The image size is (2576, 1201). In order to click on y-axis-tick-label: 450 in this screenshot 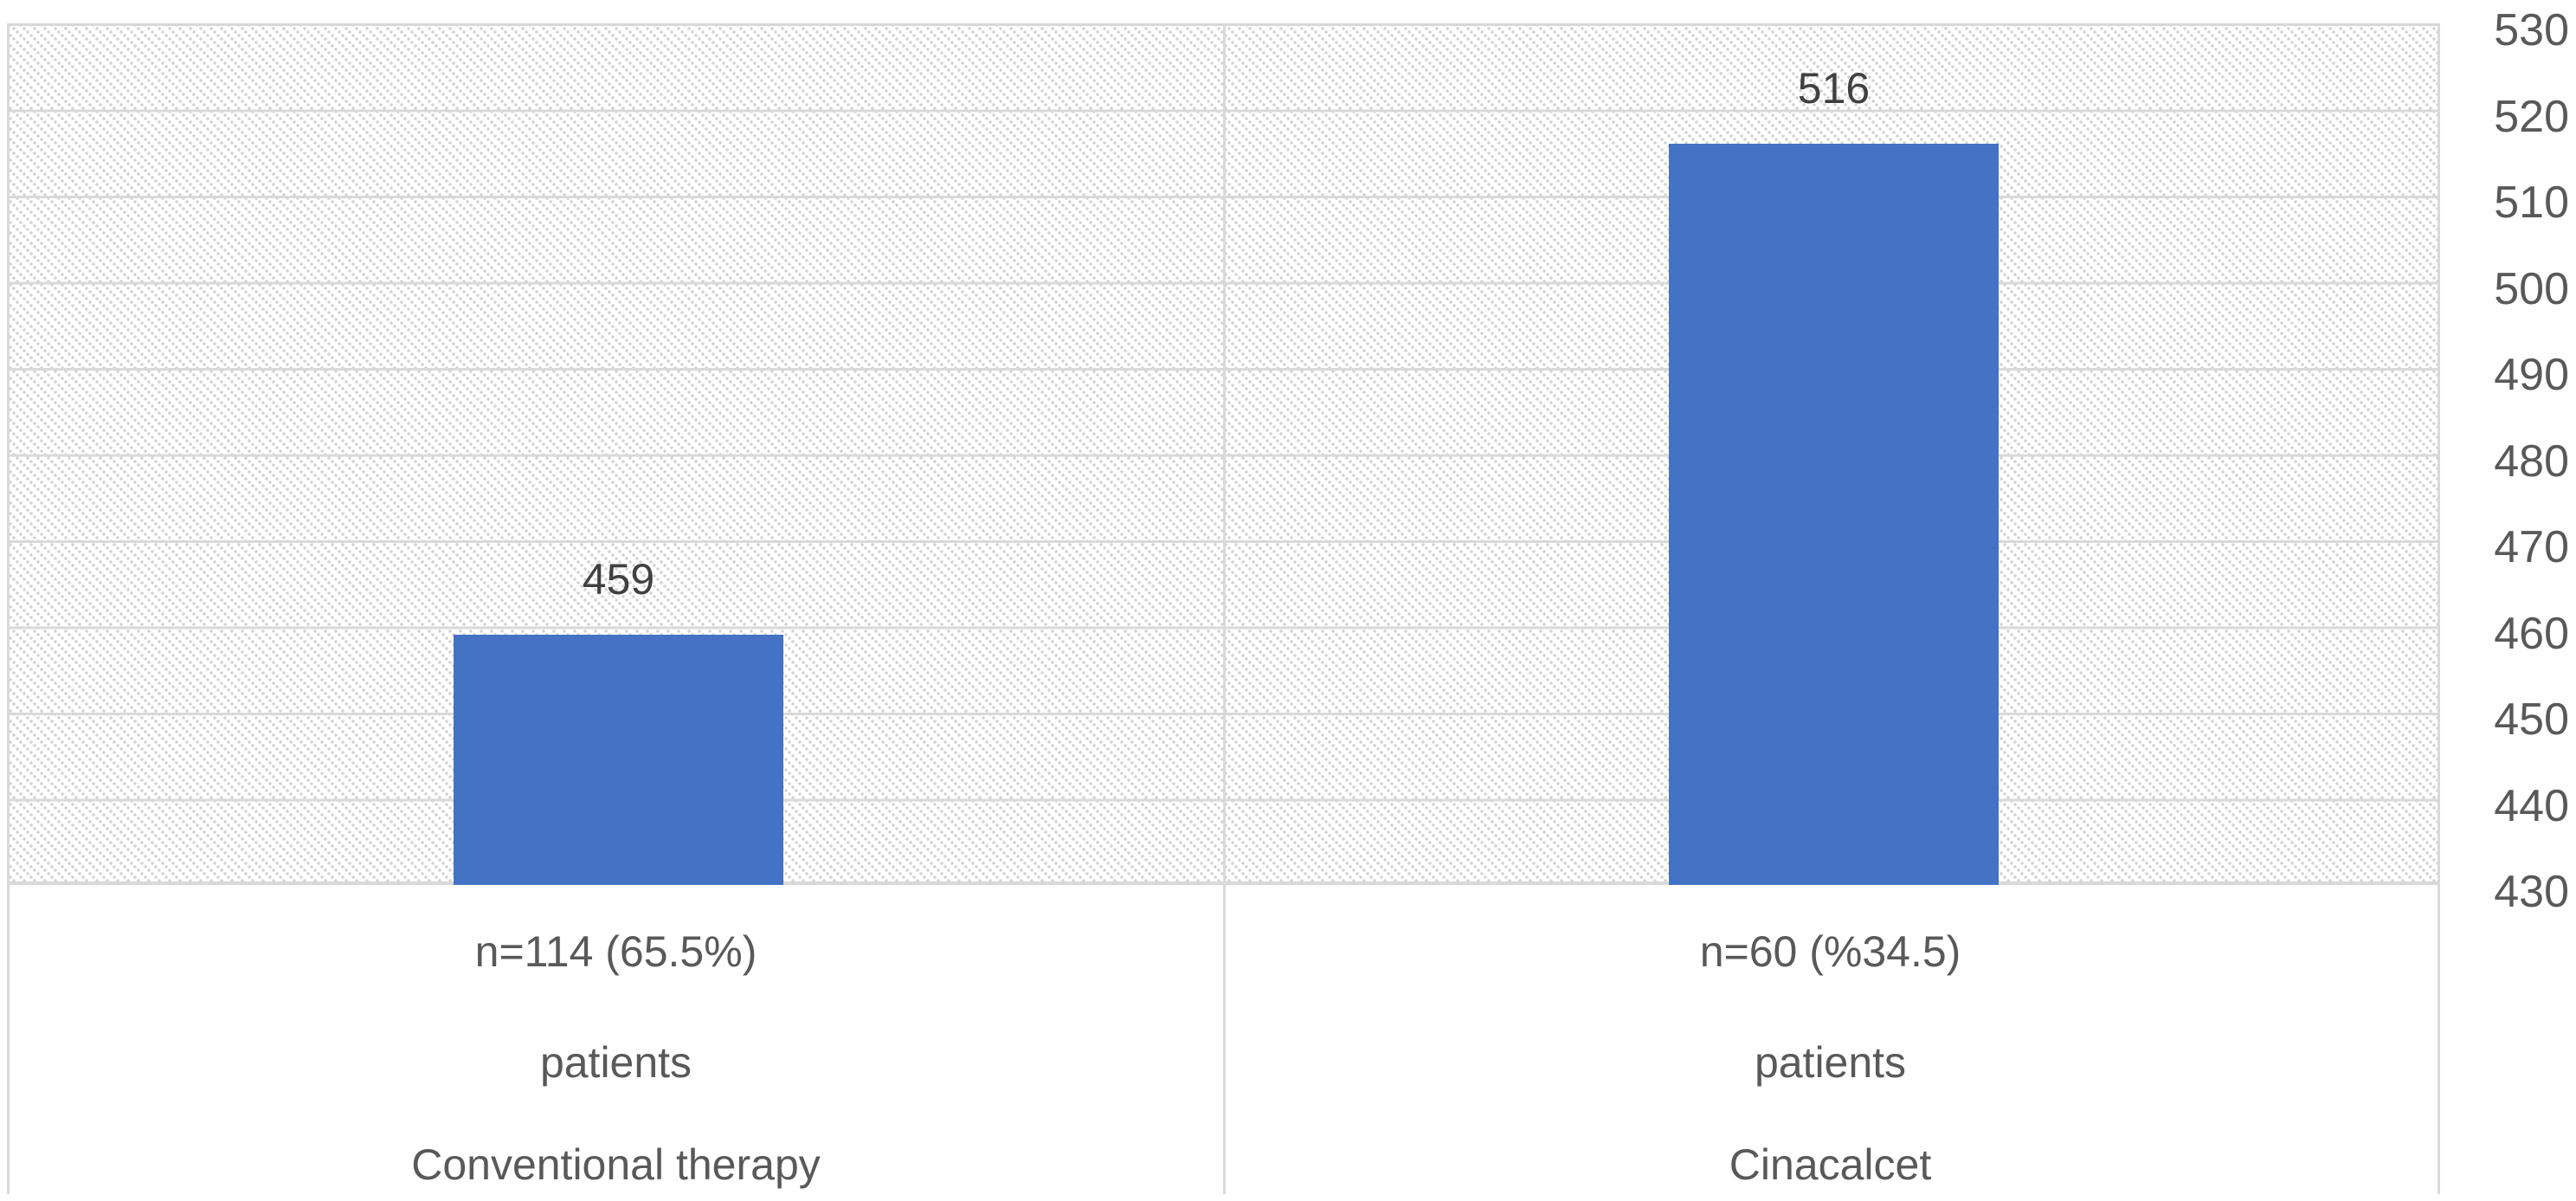, I will do `click(2531, 719)`.